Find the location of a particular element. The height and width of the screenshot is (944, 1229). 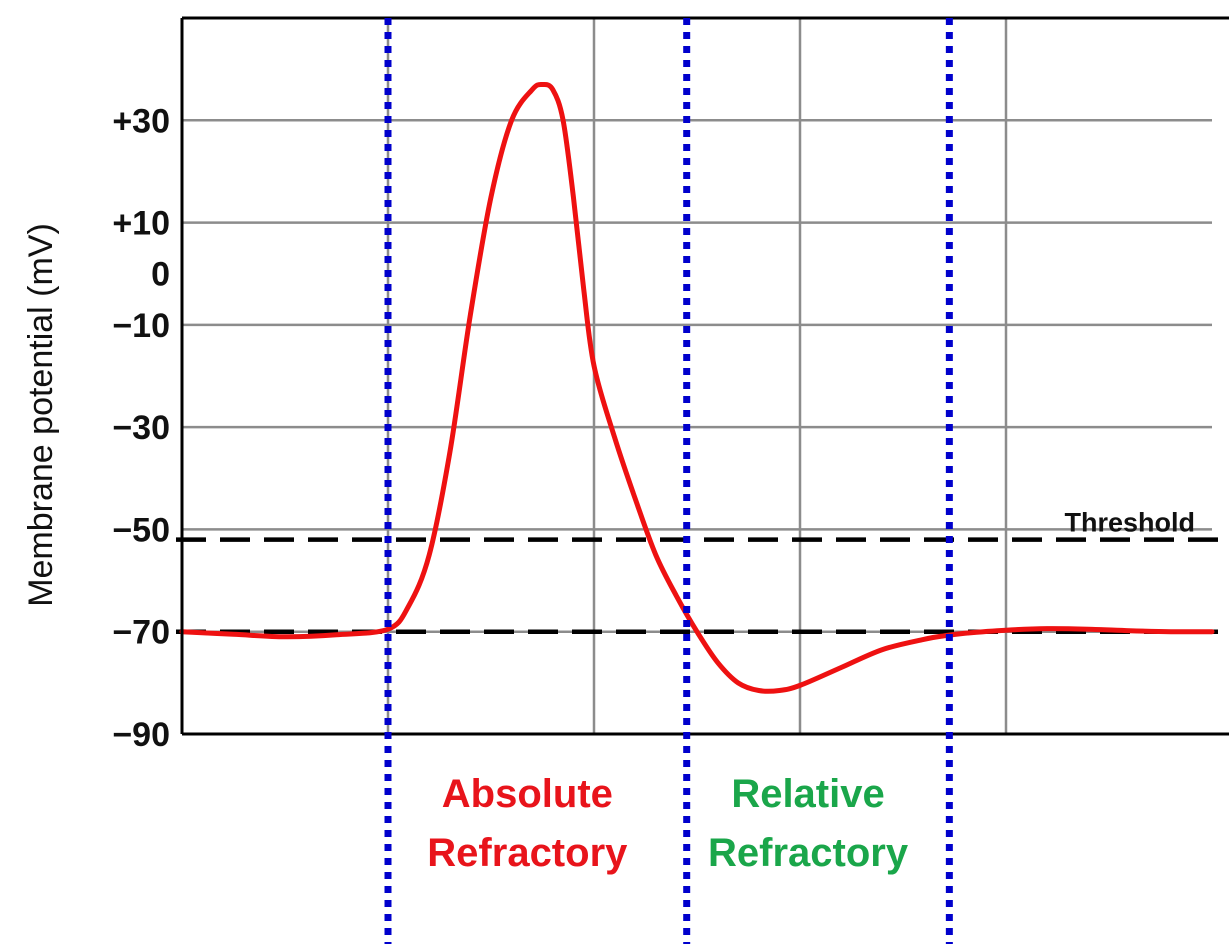

y-tick-label: −90 is located at coordinates (141, 735).